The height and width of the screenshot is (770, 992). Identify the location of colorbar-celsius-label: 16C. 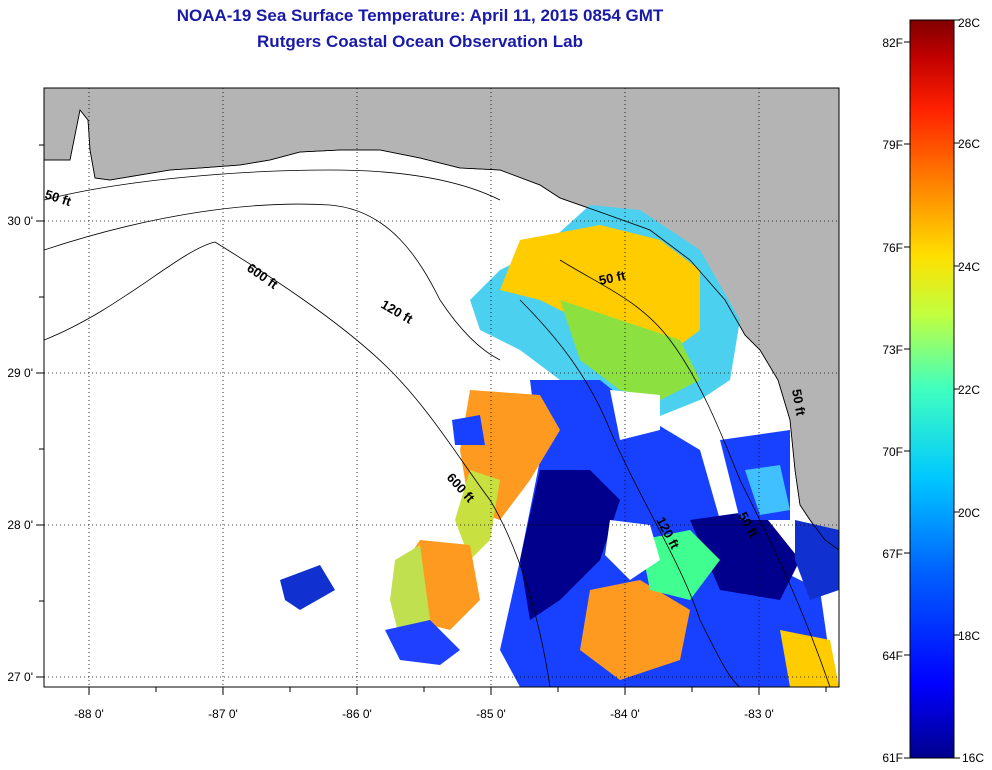
(973, 758).